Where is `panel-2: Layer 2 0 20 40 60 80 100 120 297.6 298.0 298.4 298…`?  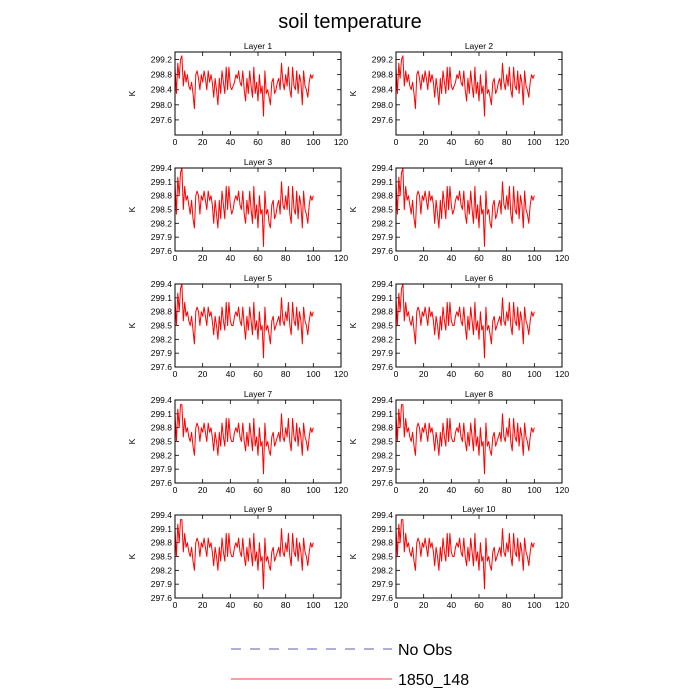
panel-2: Layer 2 0 20 40 60 80 100 120 297.6 298.0 298.4 298… is located at coordinates (458, 94).